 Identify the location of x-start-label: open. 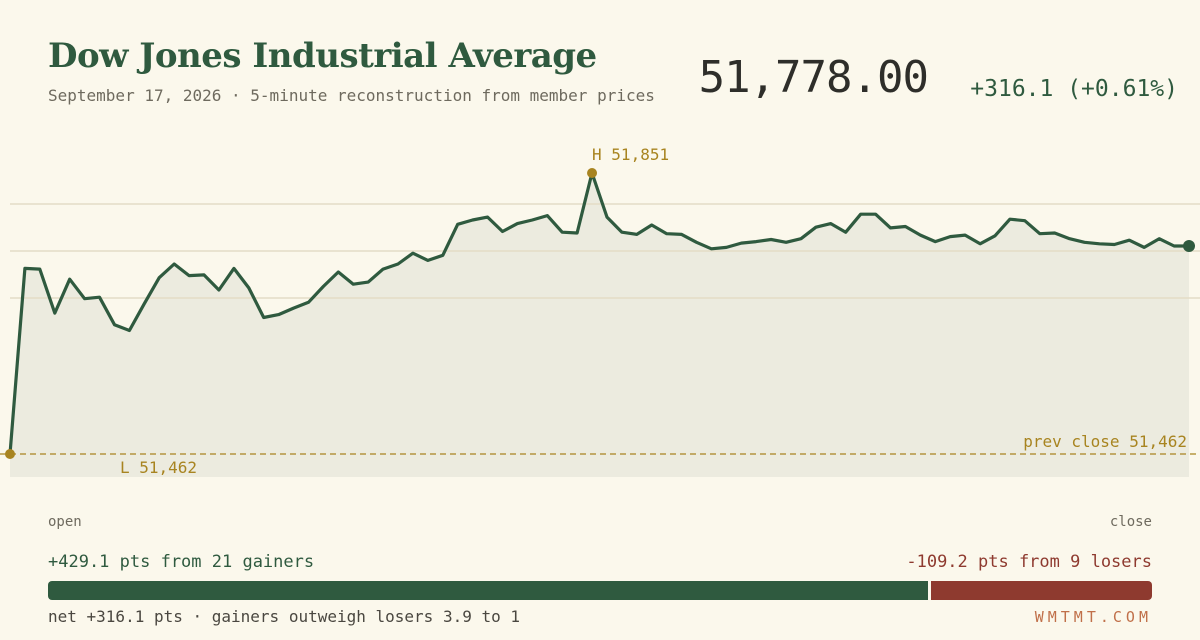
(65, 522).